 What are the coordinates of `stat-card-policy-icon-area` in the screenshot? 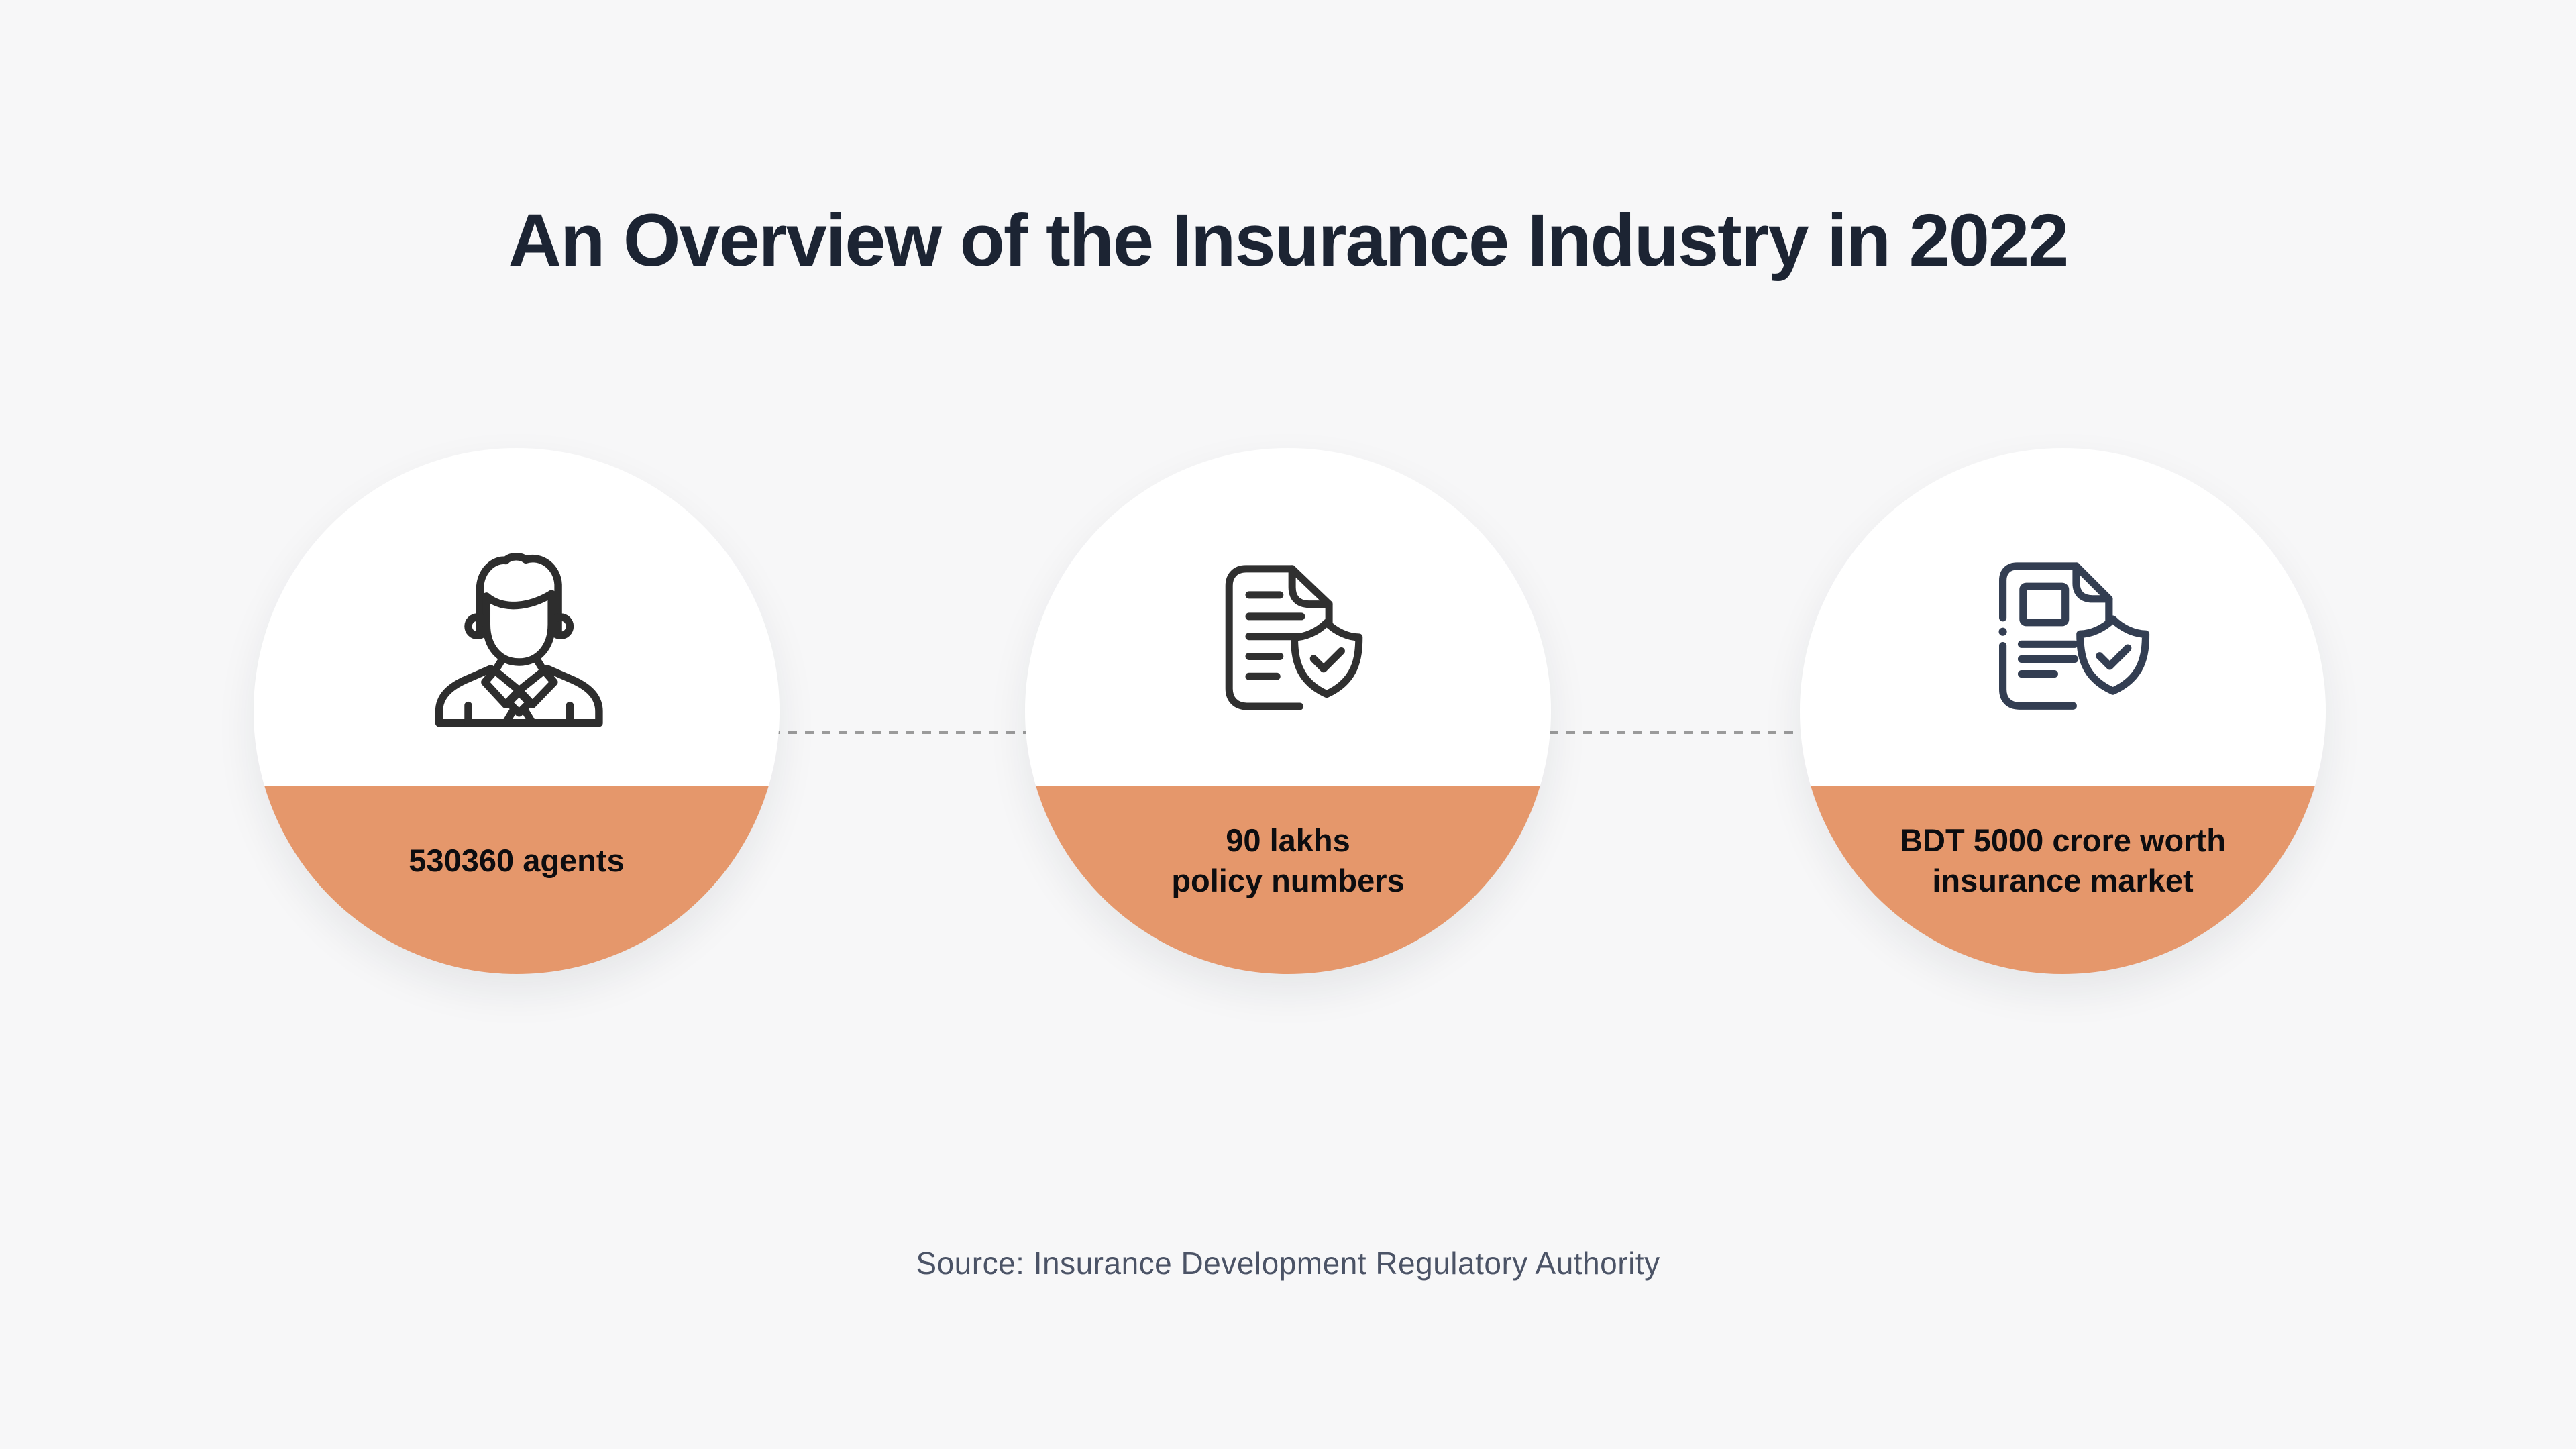 It's located at (1288, 617).